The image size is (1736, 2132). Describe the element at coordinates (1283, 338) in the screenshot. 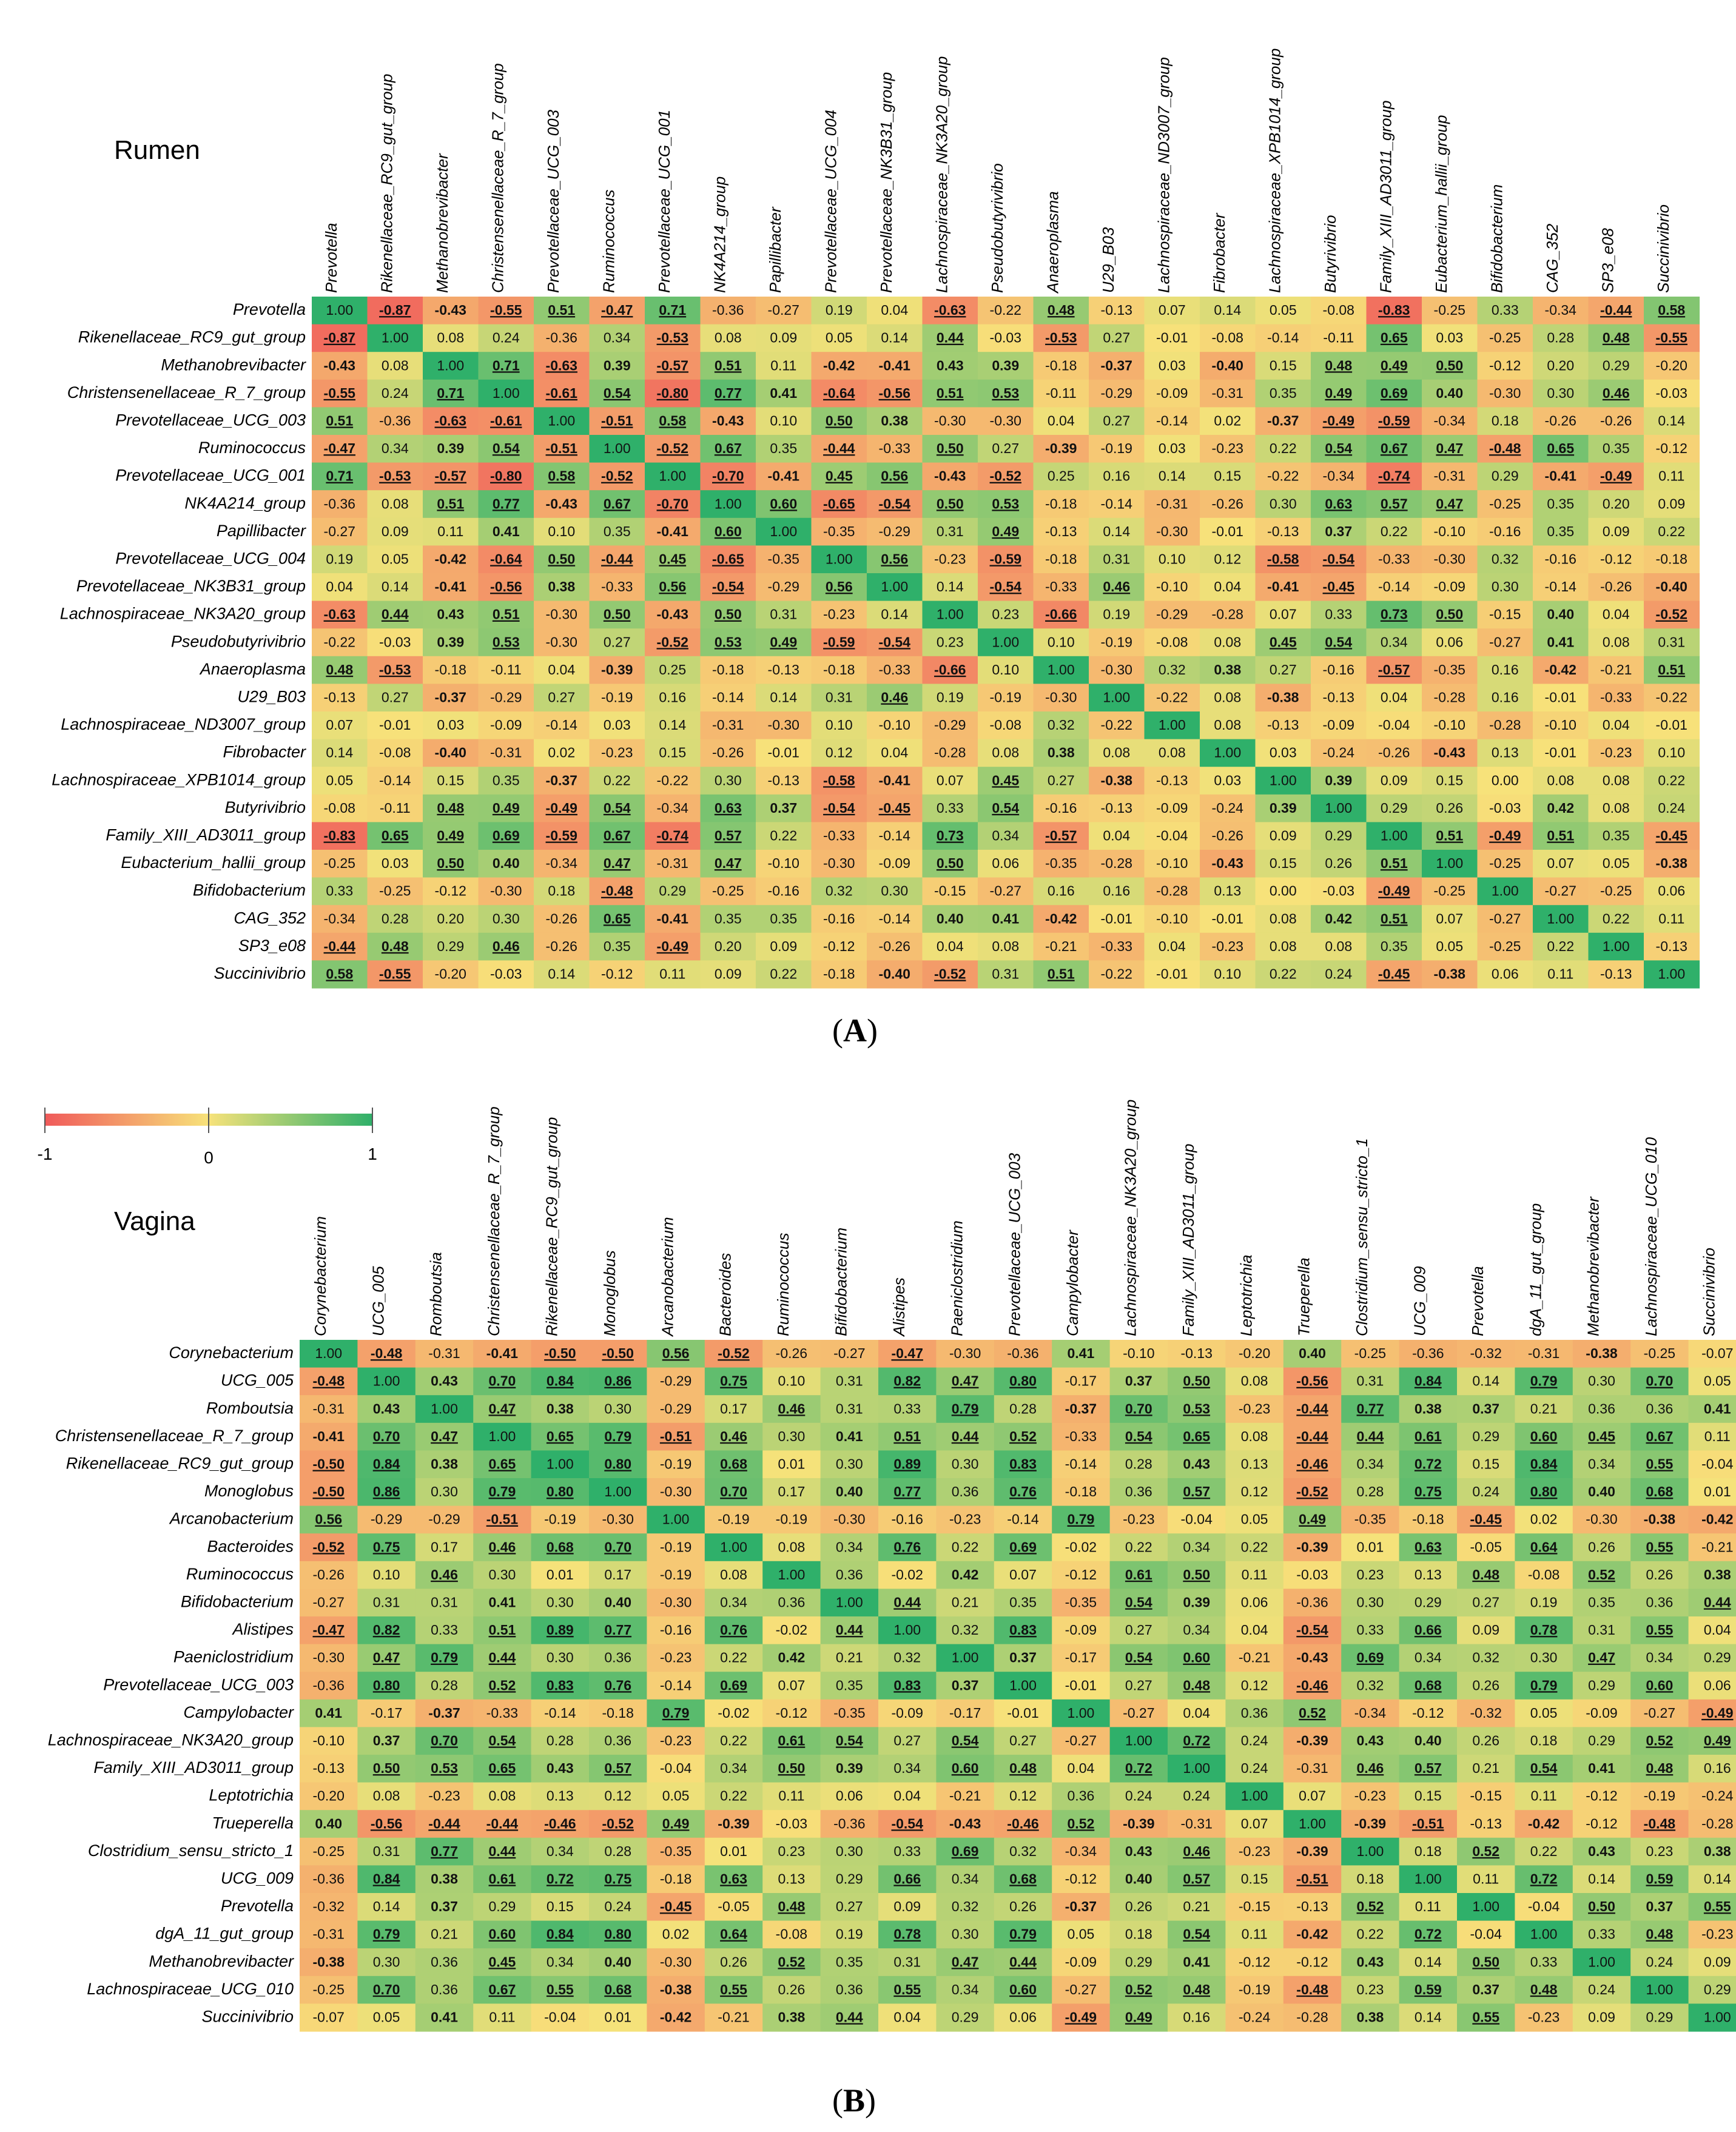

I see `cell-value: -0.14` at that location.